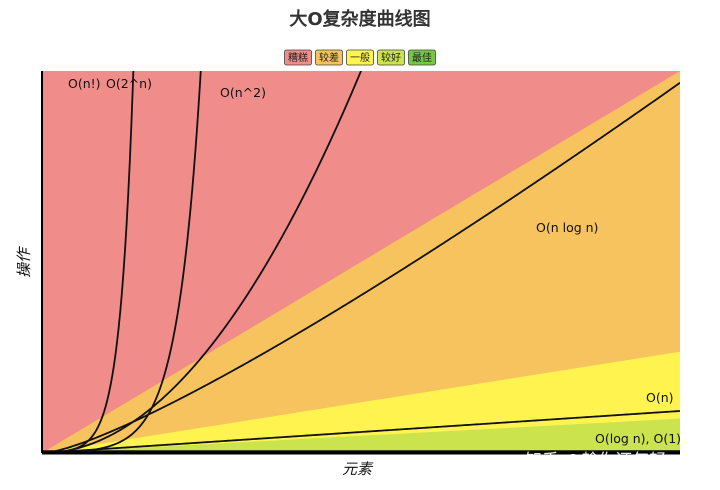 The image size is (720, 490). Describe the element at coordinates (24, 262) in the screenshot. I see `y-axis-label: 操作` at that location.